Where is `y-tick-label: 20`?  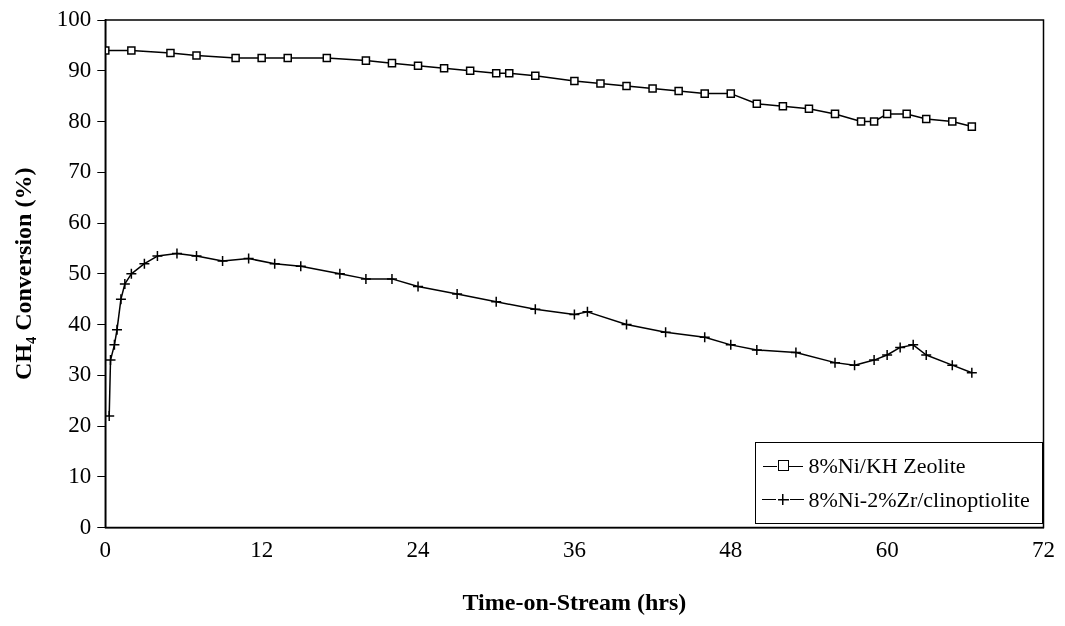 y-tick-label: 20 is located at coordinates (80, 425).